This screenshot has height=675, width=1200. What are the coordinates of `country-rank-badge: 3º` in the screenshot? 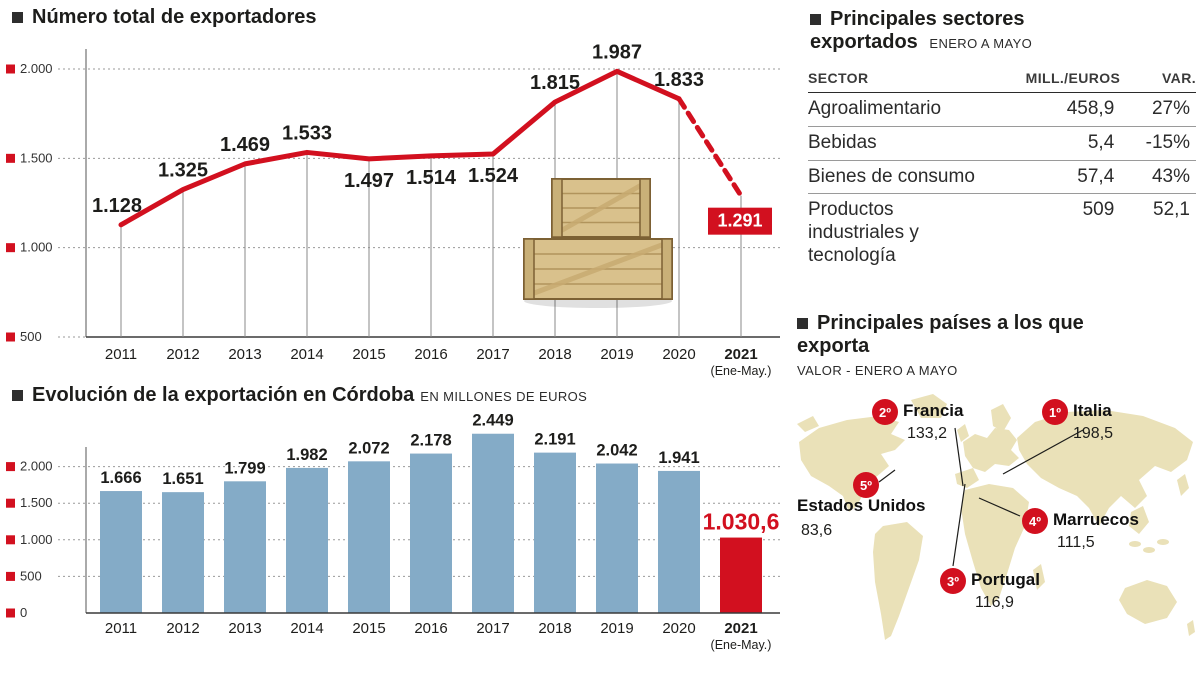 It's located at (953, 581).